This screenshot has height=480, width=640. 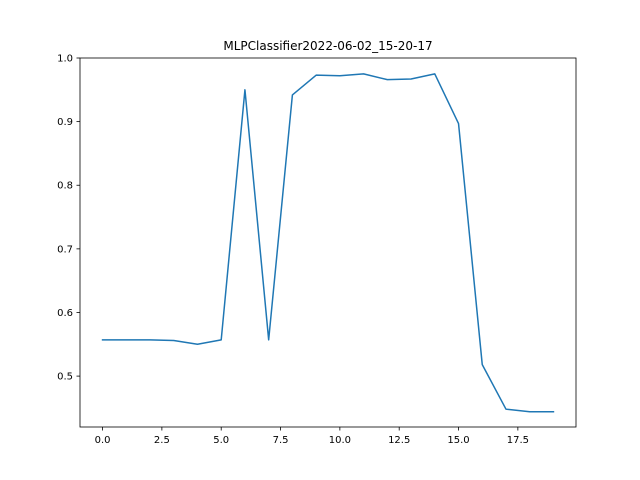 I want to click on y-tick-label: 0.7, so click(x=65, y=249).